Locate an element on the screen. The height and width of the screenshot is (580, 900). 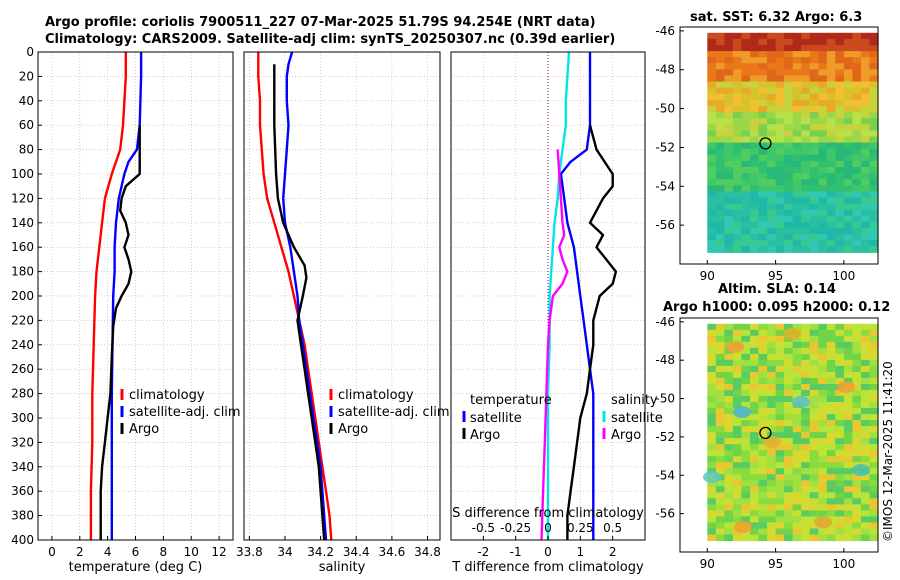
sal-xtick-label: 34.4 is located at coordinates (356, 552).